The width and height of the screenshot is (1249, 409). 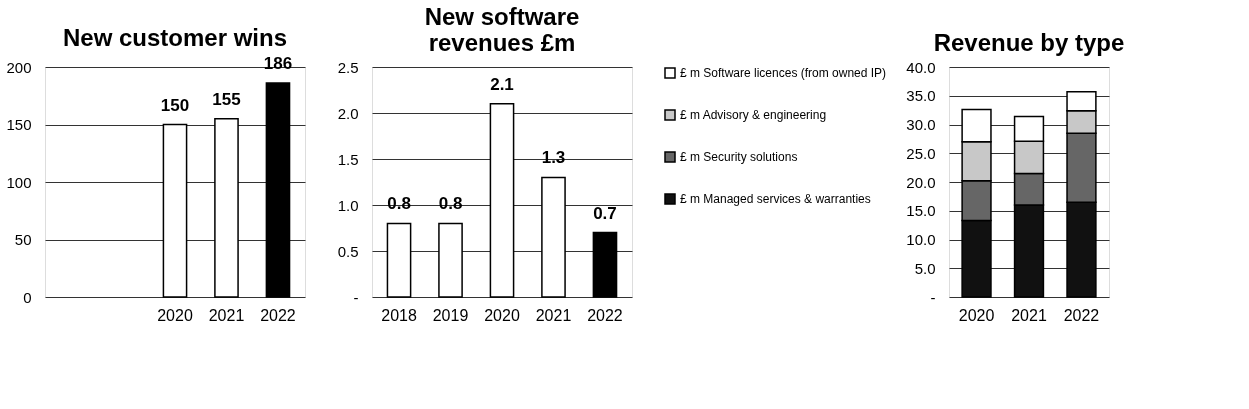 What do you see at coordinates (925, 268) in the screenshot?
I see `y-tick-label: 5.0` at bounding box center [925, 268].